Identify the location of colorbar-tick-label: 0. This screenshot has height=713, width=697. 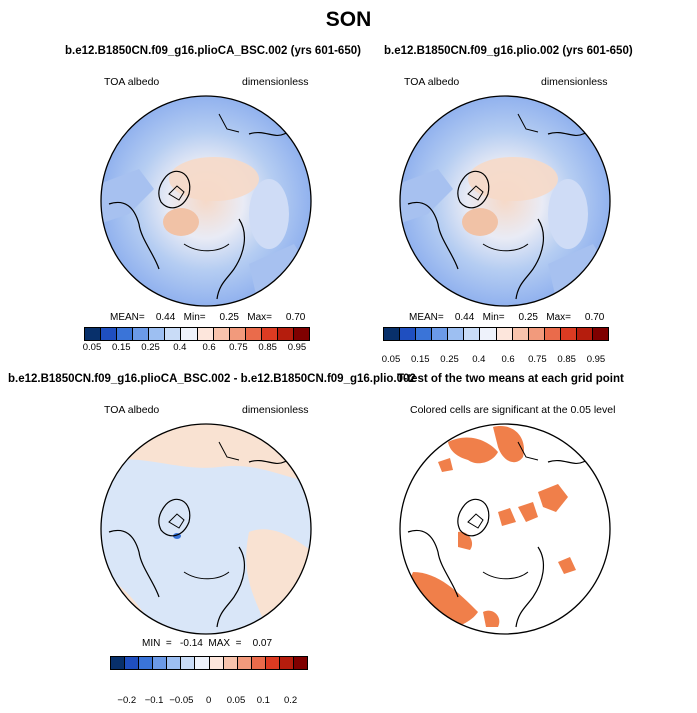
(209, 700).